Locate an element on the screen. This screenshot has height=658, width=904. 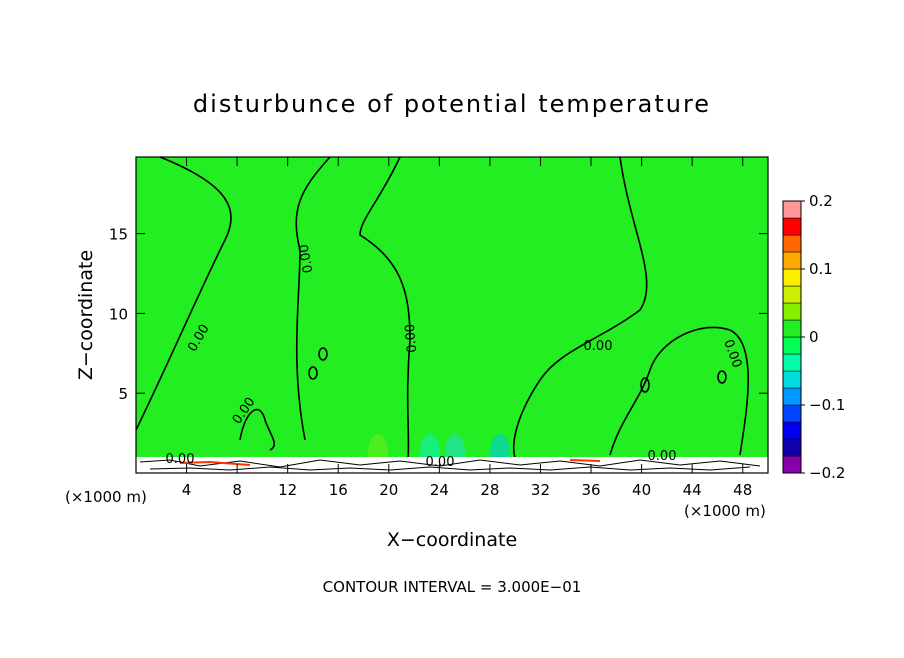
x-tick-label: 32 is located at coordinates (540, 490).